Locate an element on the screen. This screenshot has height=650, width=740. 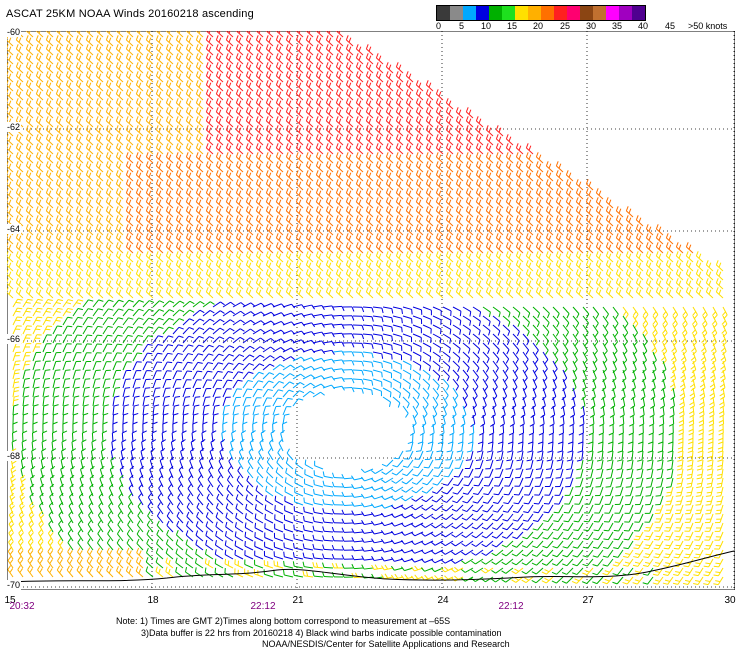
colorbar-label: 5 is located at coordinates (462, 26).